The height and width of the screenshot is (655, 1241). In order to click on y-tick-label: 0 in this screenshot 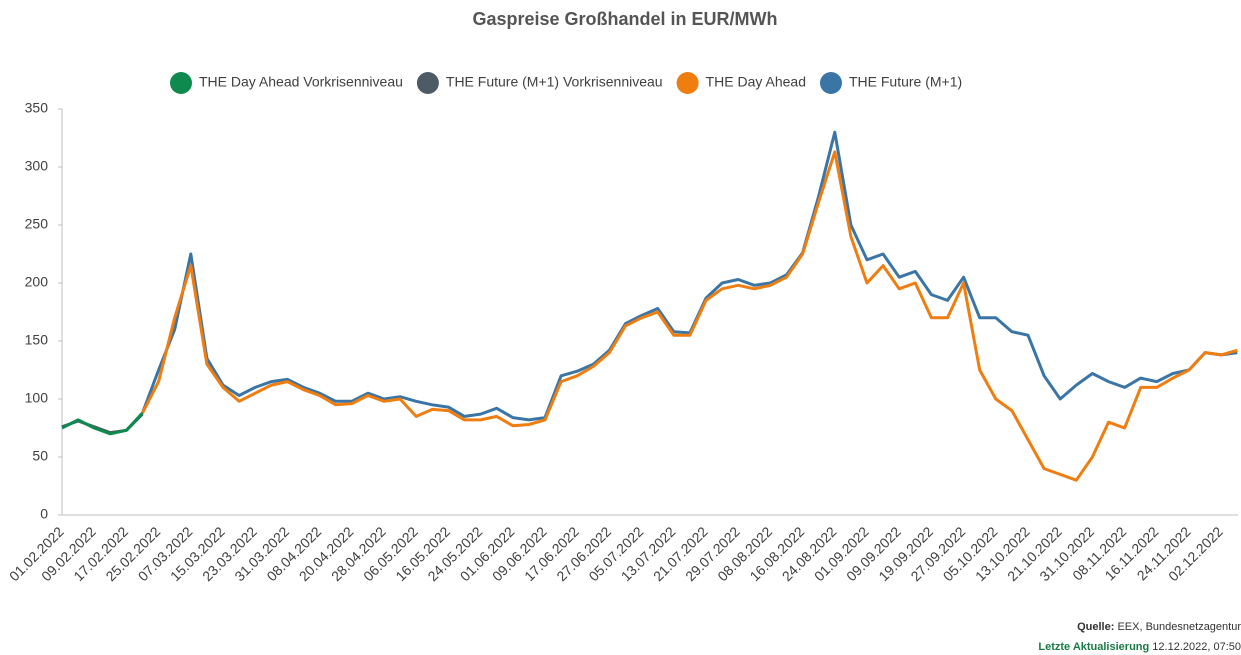, I will do `click(44, 514)`.